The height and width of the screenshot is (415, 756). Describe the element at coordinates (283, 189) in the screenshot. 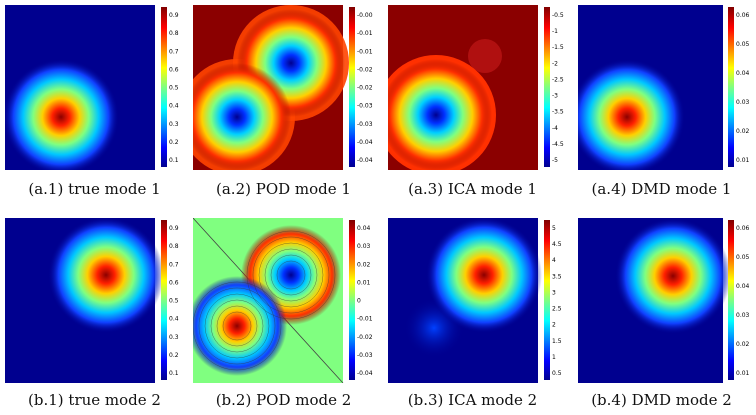

I see `caption-a2: (a.2) POD mode 1` at that location.